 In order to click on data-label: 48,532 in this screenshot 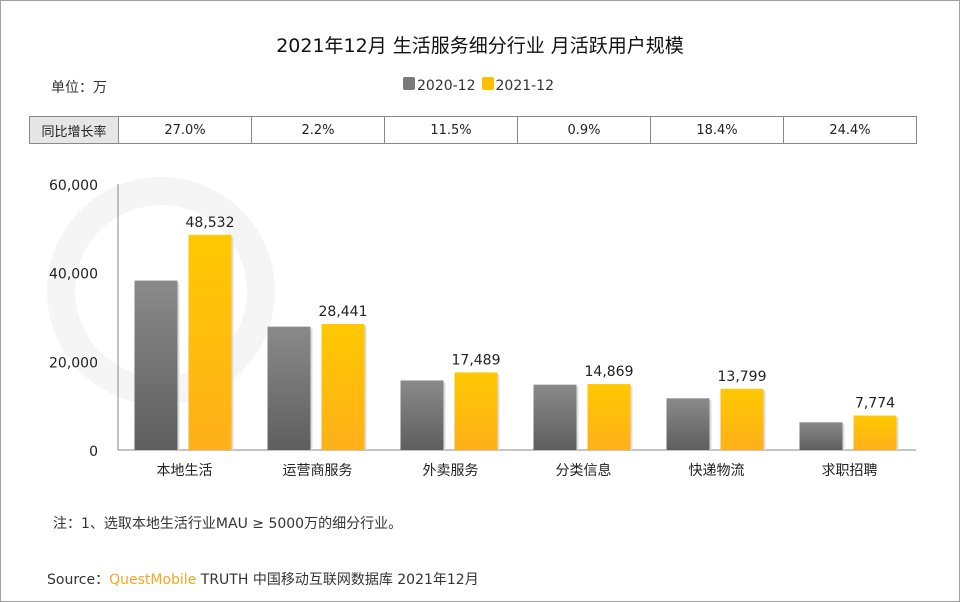, I will do `click(210, 223)`.